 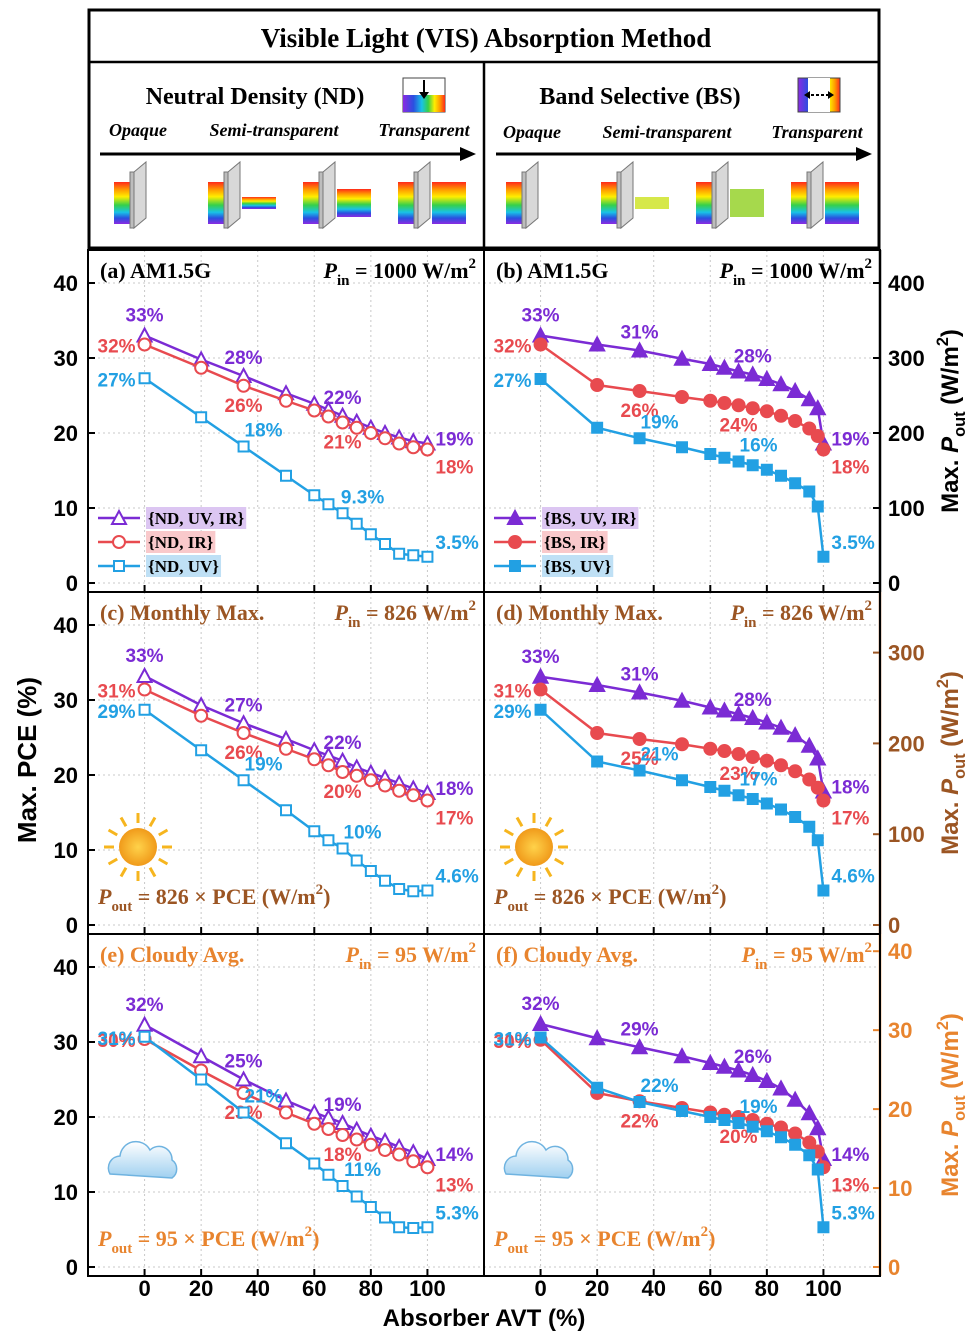 I want to click on section-title: Neutral Density (ND), so click(x=255, y=97).